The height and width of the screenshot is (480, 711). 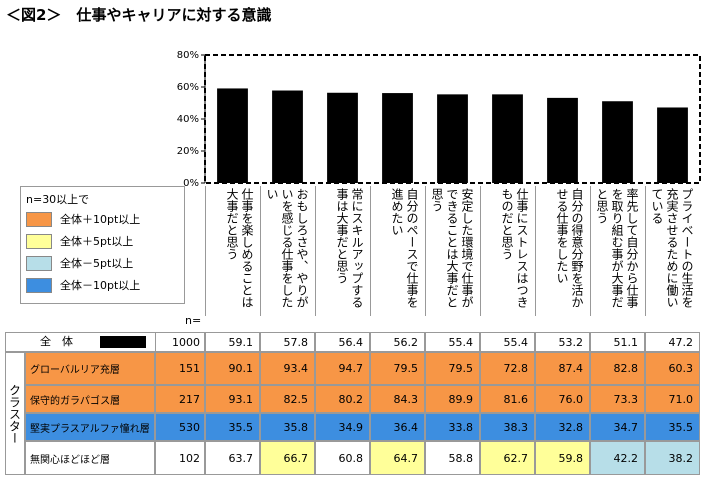 I want to click on cell: 59.1, so click(x=232, y=342).